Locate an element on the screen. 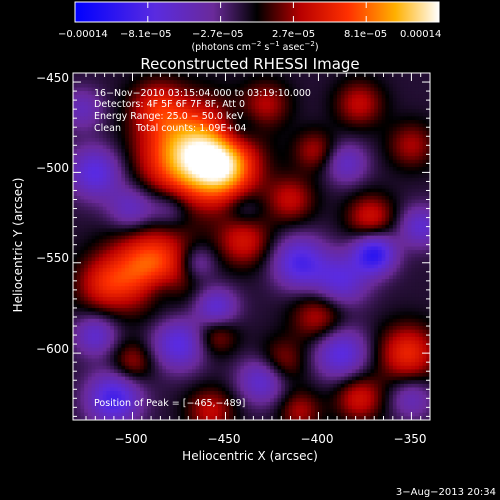 The image size is (500, 500). colorbar-label-0: −0.00014 is located at coordinates (83, 34).